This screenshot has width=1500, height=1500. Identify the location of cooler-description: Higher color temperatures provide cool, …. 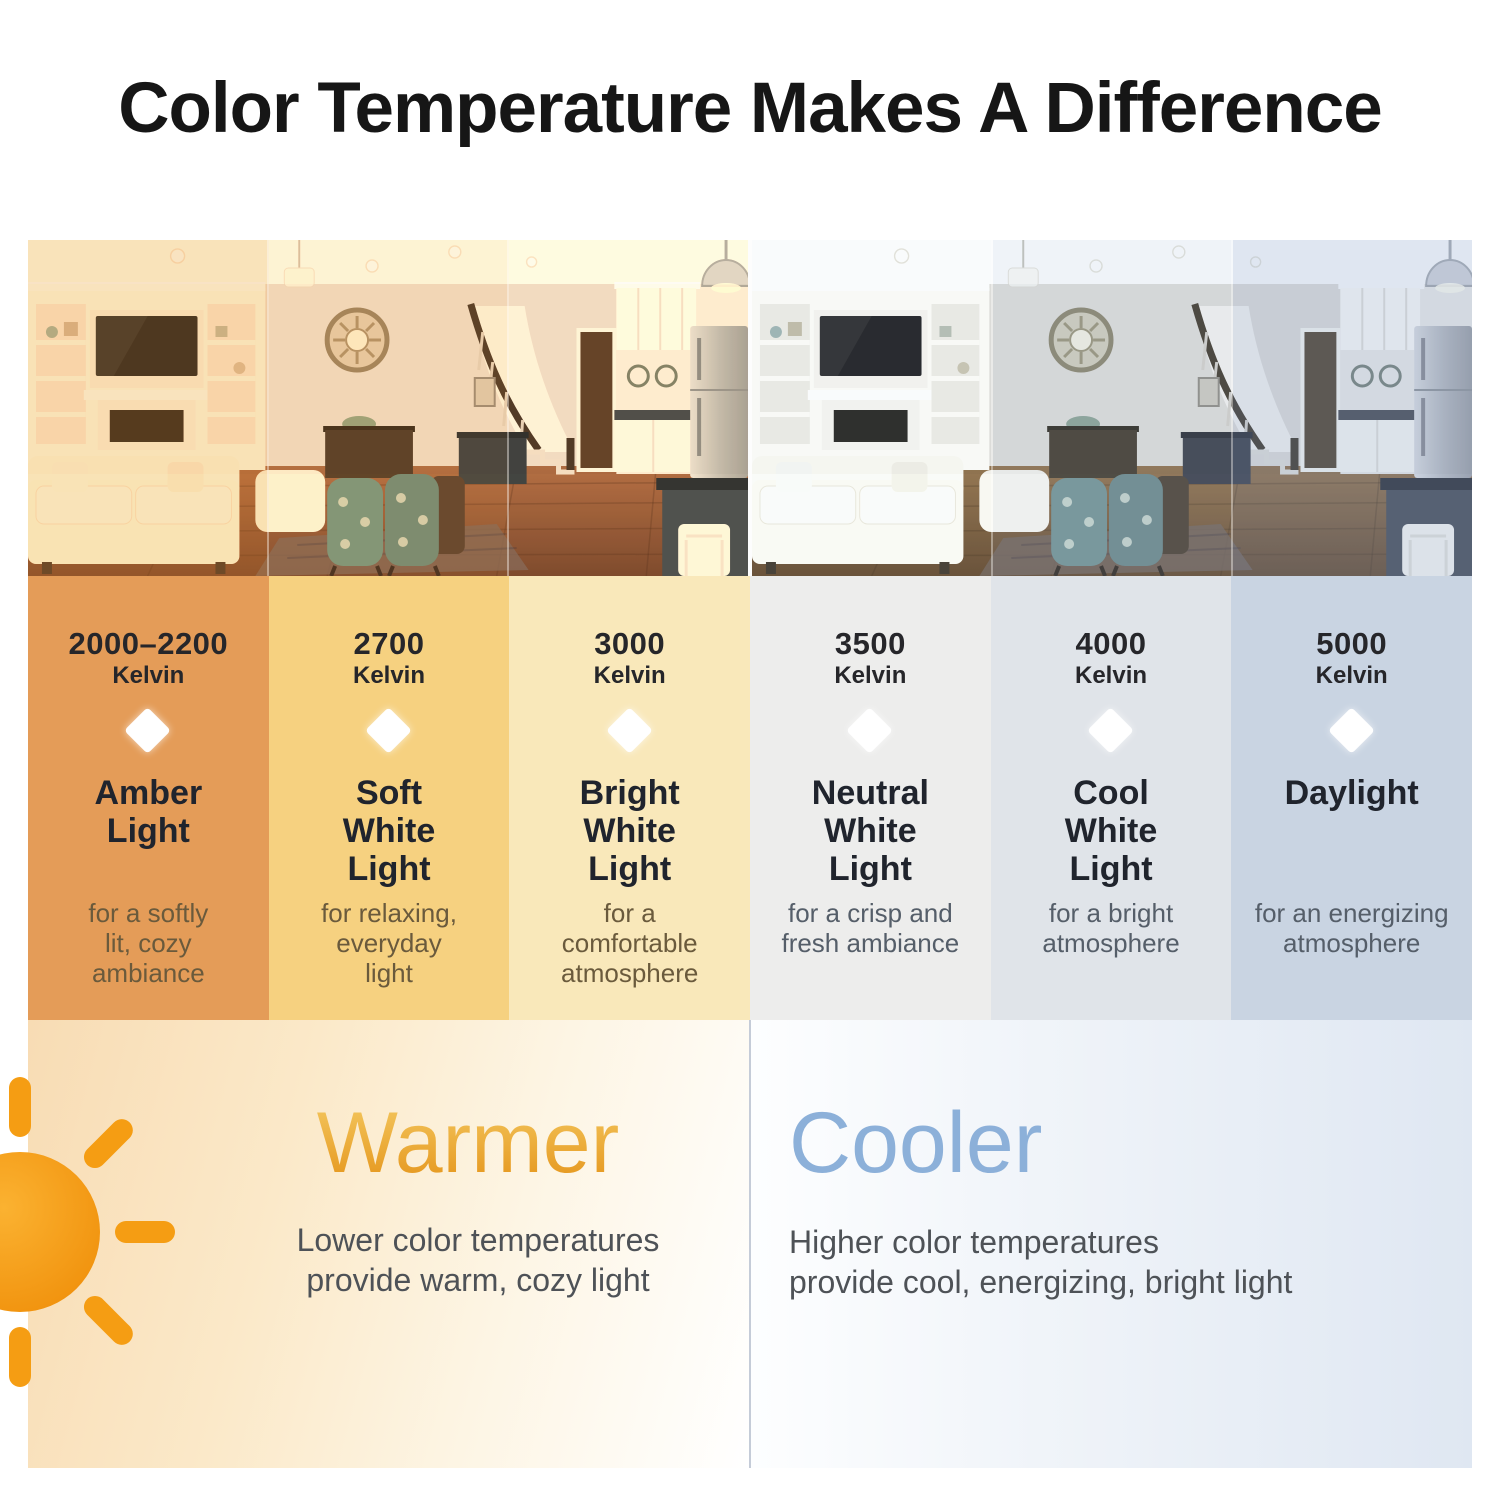
(1041, 1262).